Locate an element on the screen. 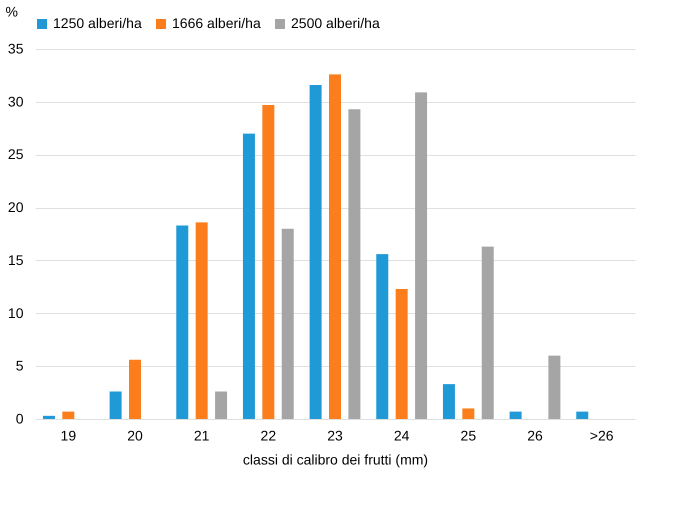 The height and width of the screenshot is (515, 690). y-tick-label: 0 is located at coordinates (20, 418).